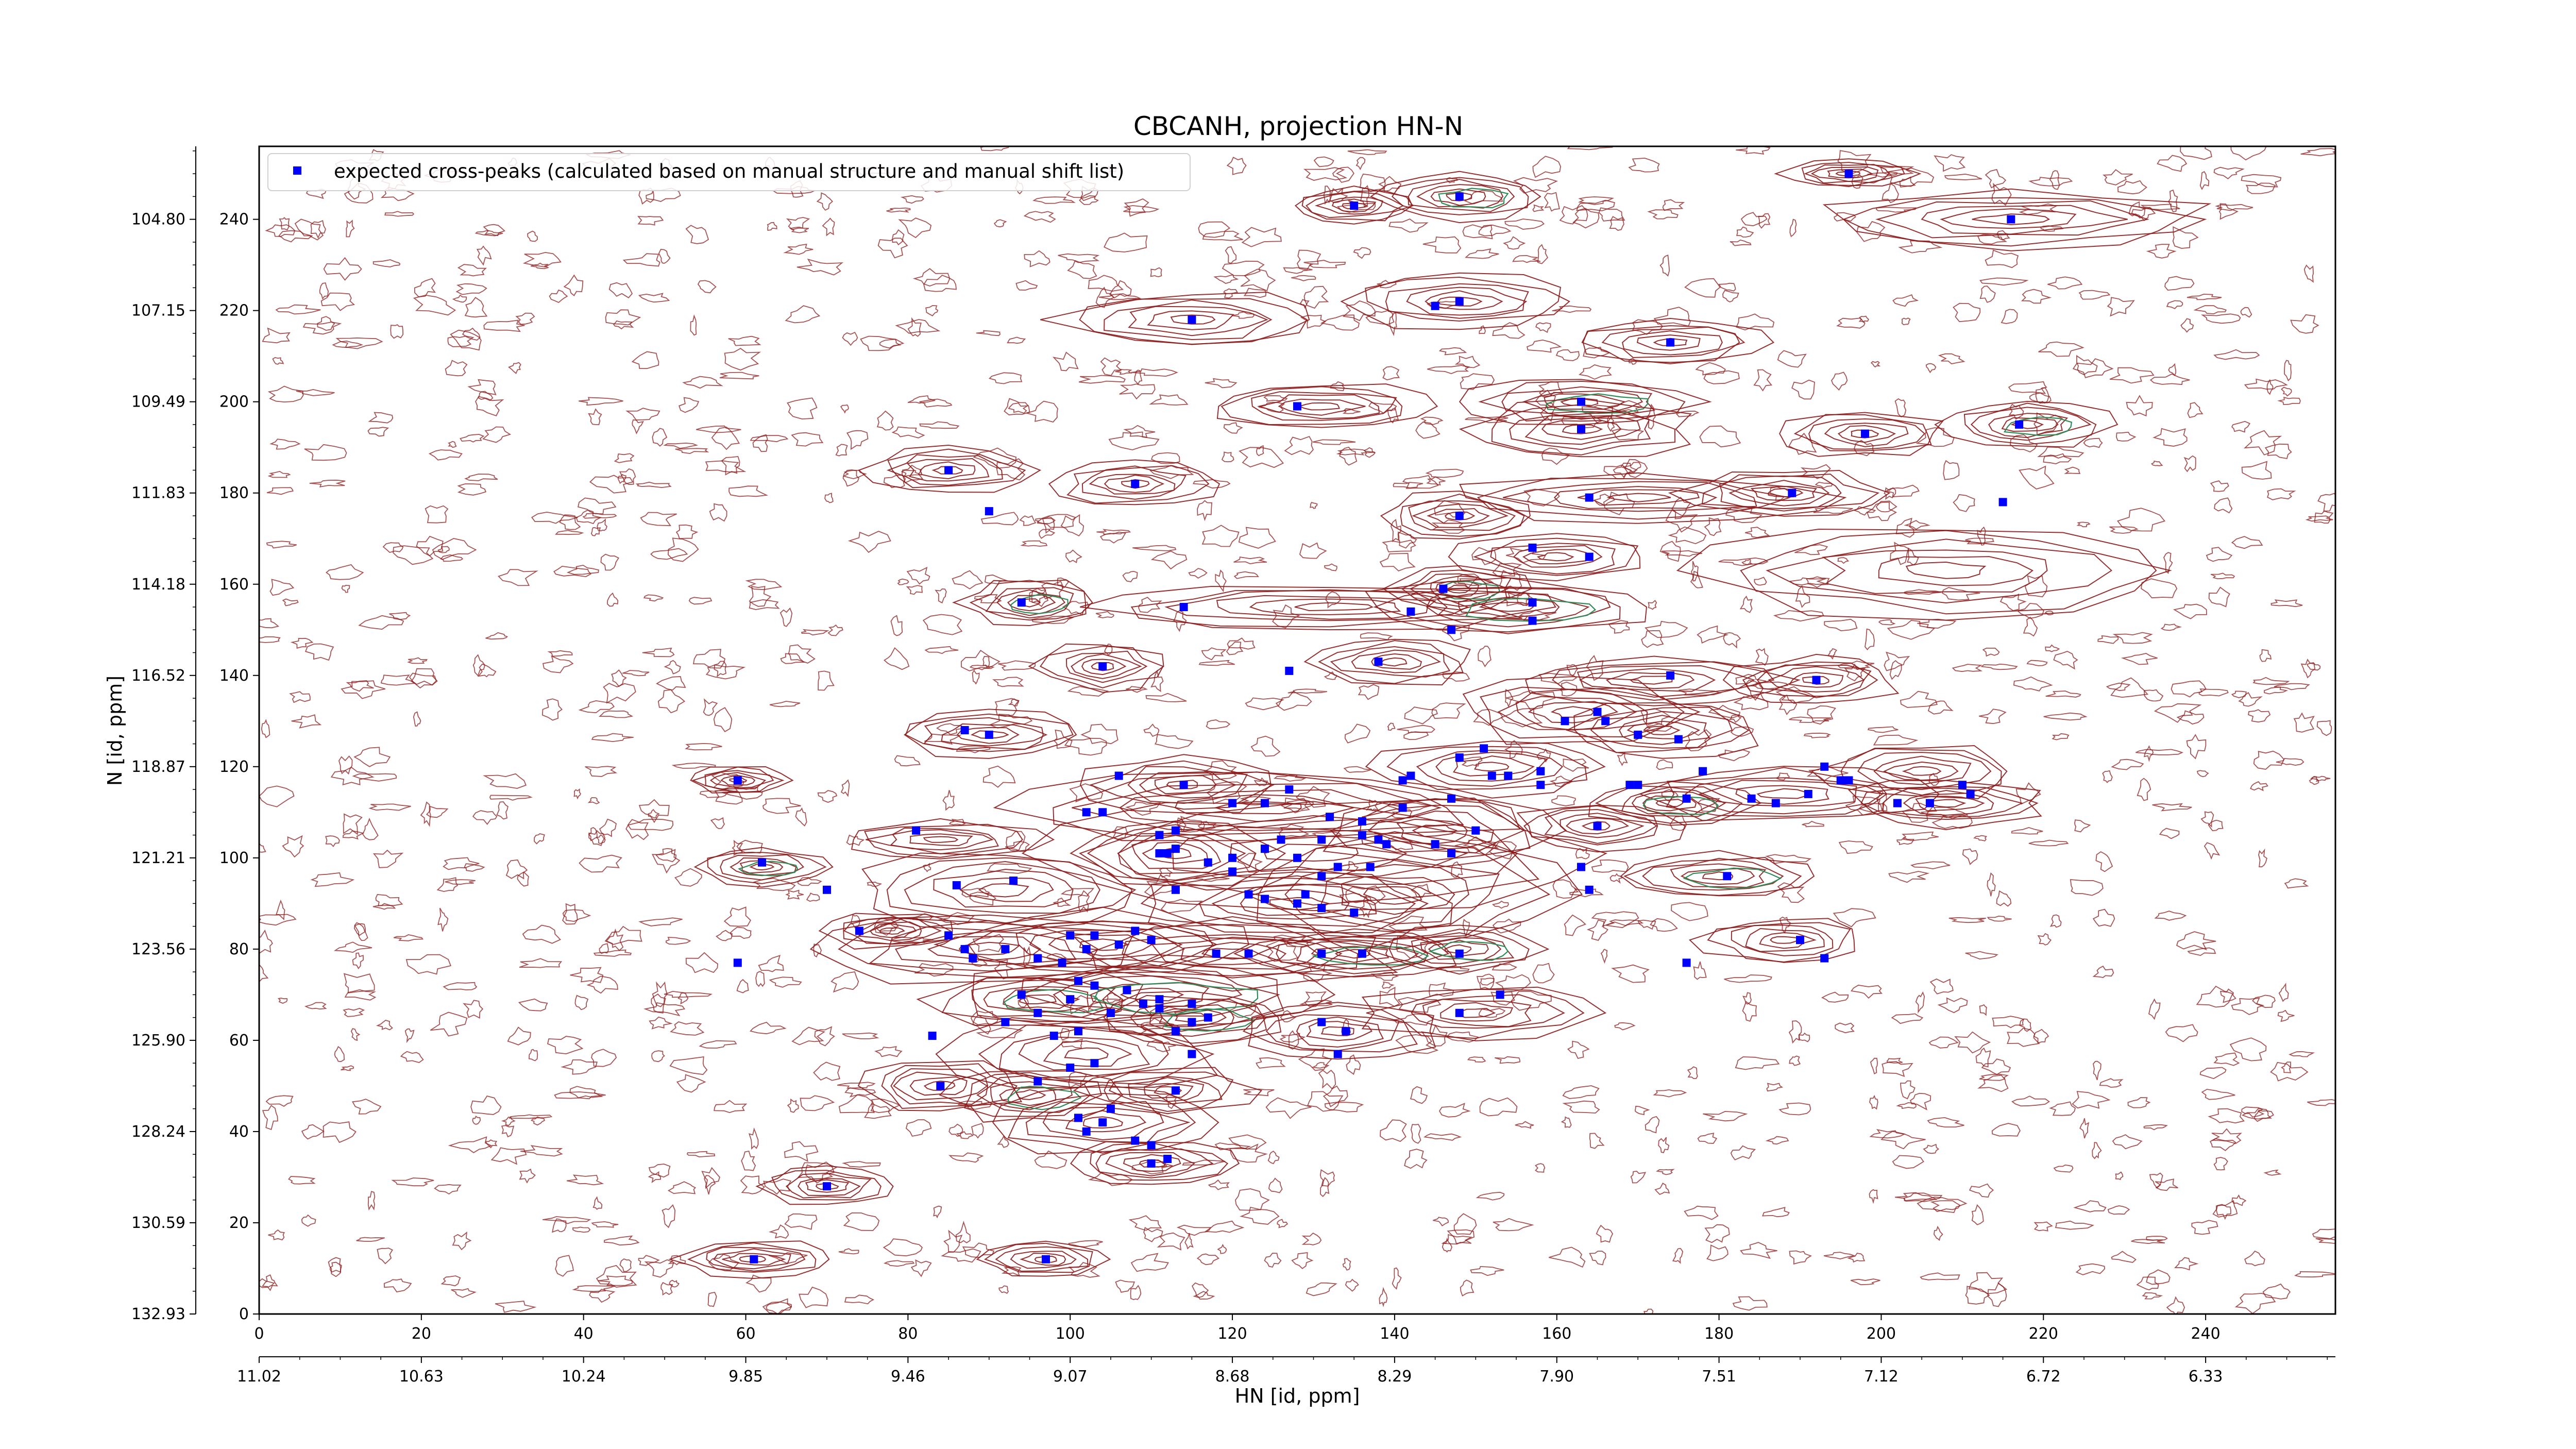  What do you see at coordinates (158, 767) in the screenshot?
I see `y-ppm-tick-label: 118.87` at bounding box center [158, 767].